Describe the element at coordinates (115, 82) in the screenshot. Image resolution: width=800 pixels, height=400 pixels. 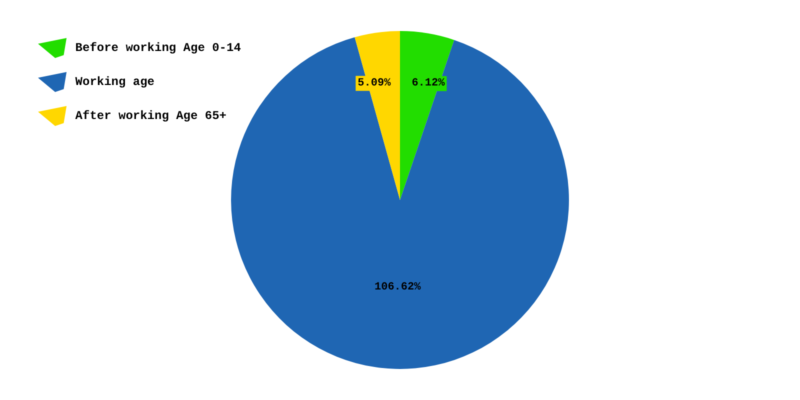
I see `legend-label: Working age` at that location.